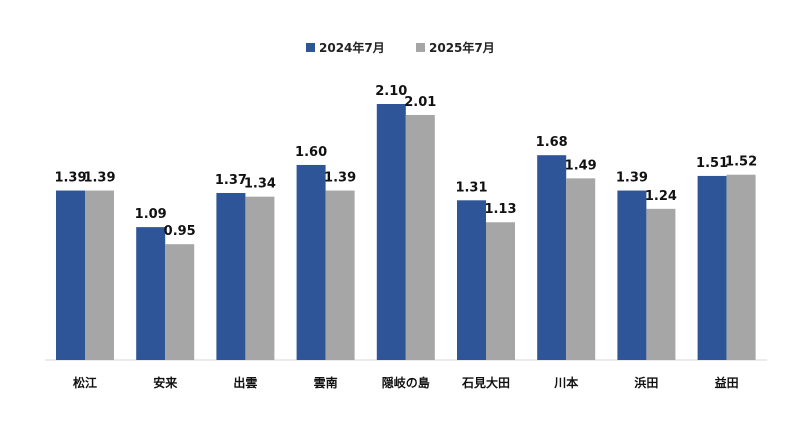  What do you see at coordinates (741, 162) in the screenshot?
I see `value-label-2025-8: 1.52` at bounding box center [741, 162].